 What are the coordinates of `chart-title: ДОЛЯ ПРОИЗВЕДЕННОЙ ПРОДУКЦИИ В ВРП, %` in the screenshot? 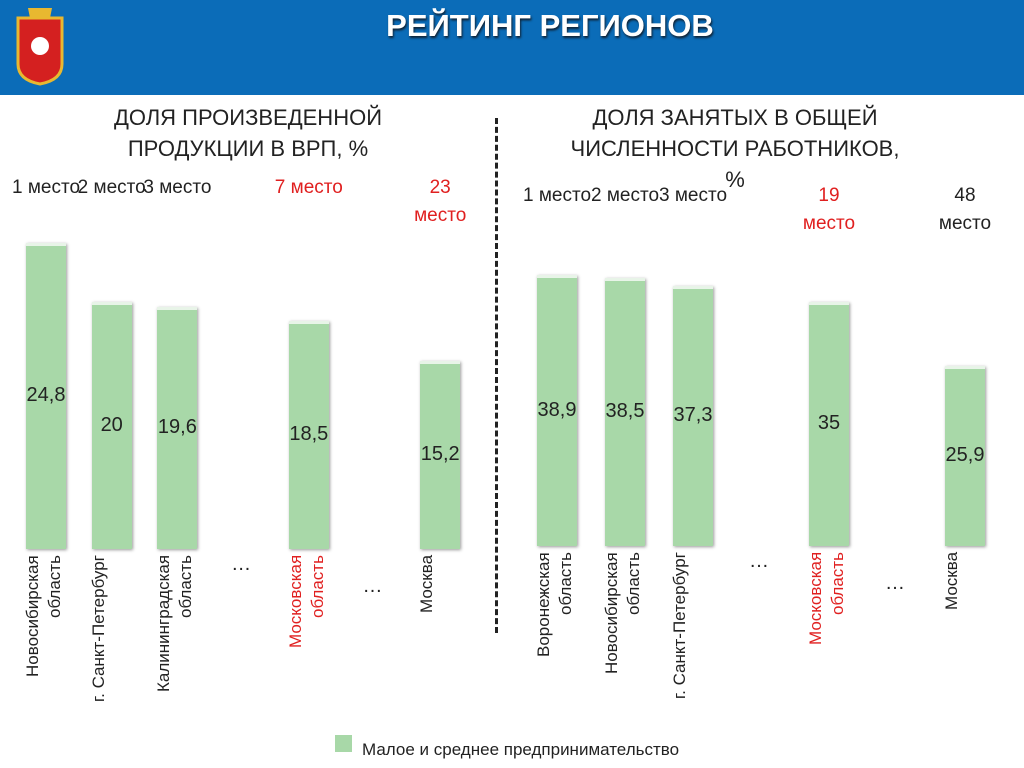 It's located at (248, 133).